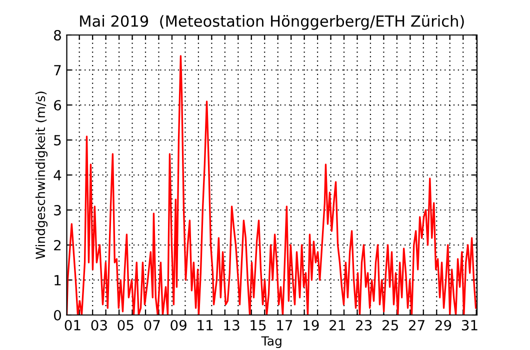 This screenshot has height=350, width=530. I want to click on y-tick-label: 4, so click(58, 175).